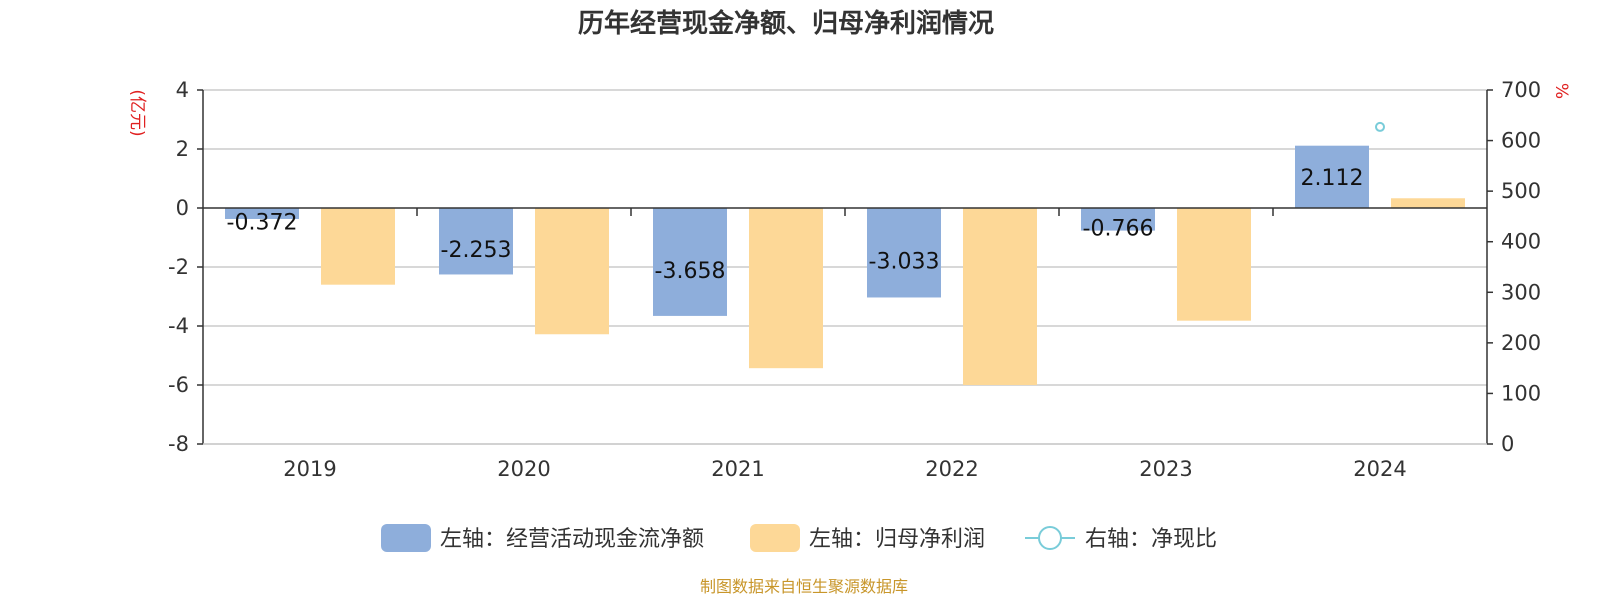 The image size is (1600, 600). I want to click on left-axis-tick-label: -4, so click(178, 326).